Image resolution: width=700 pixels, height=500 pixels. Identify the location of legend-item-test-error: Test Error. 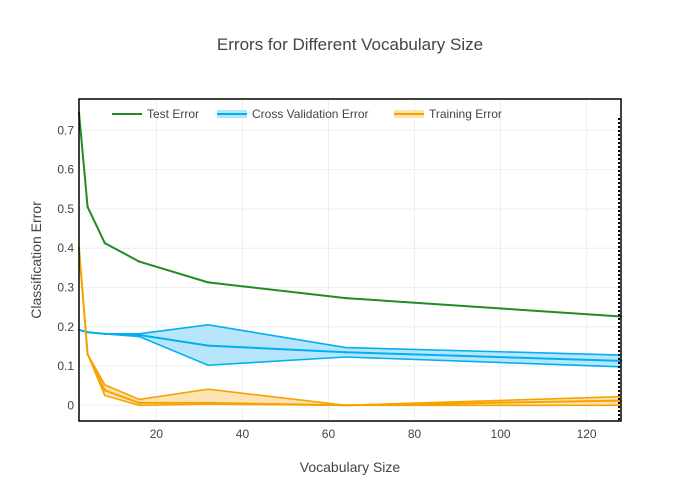
(155, 114).